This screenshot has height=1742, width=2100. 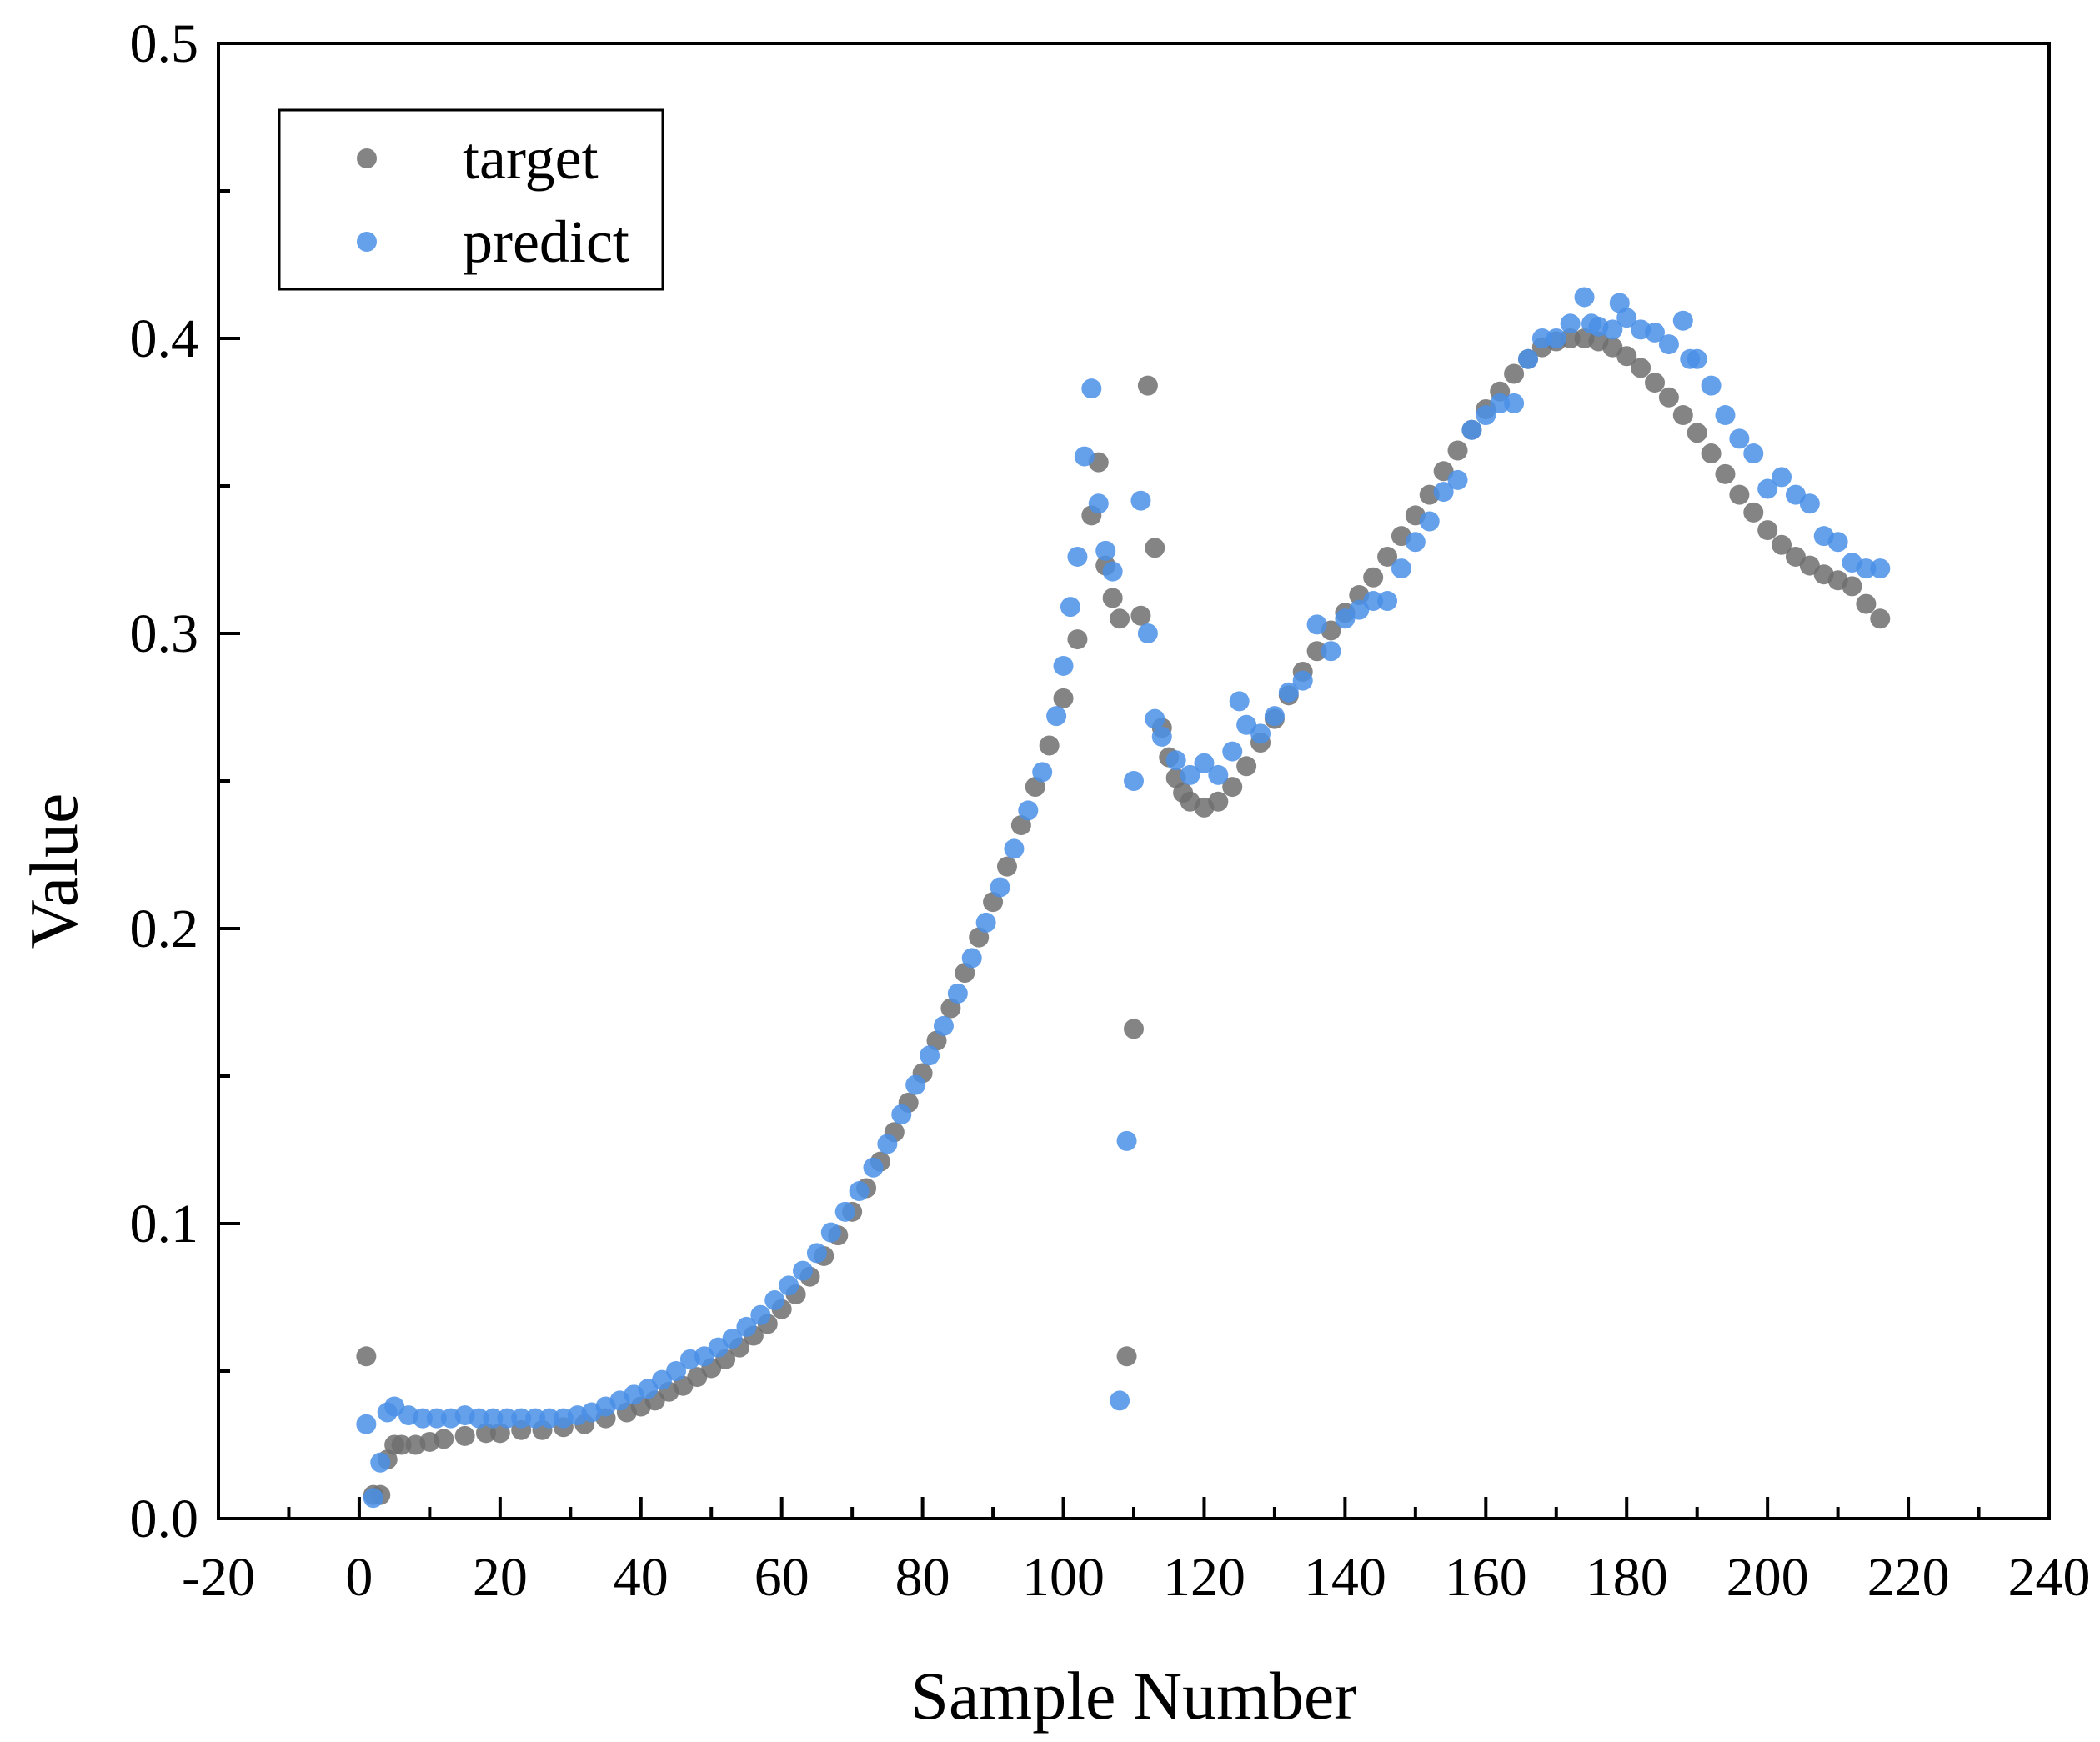 What do you see at coordinates (2049, 1577) in the screenshot?
I see `x-tick-label: 240` at bounding box center [2049, 1577].